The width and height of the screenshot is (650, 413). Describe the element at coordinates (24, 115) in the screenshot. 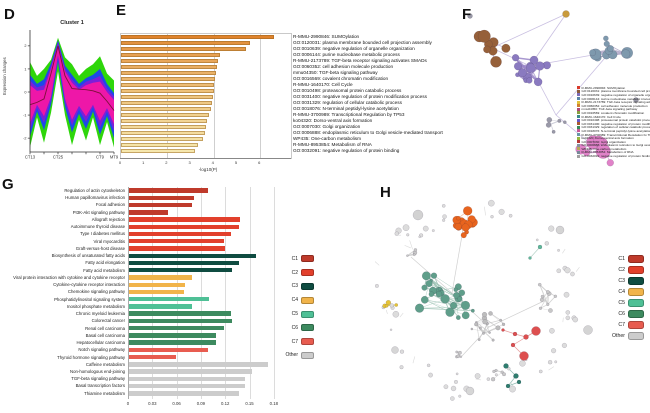

I see `svg-text: -1` at that location.